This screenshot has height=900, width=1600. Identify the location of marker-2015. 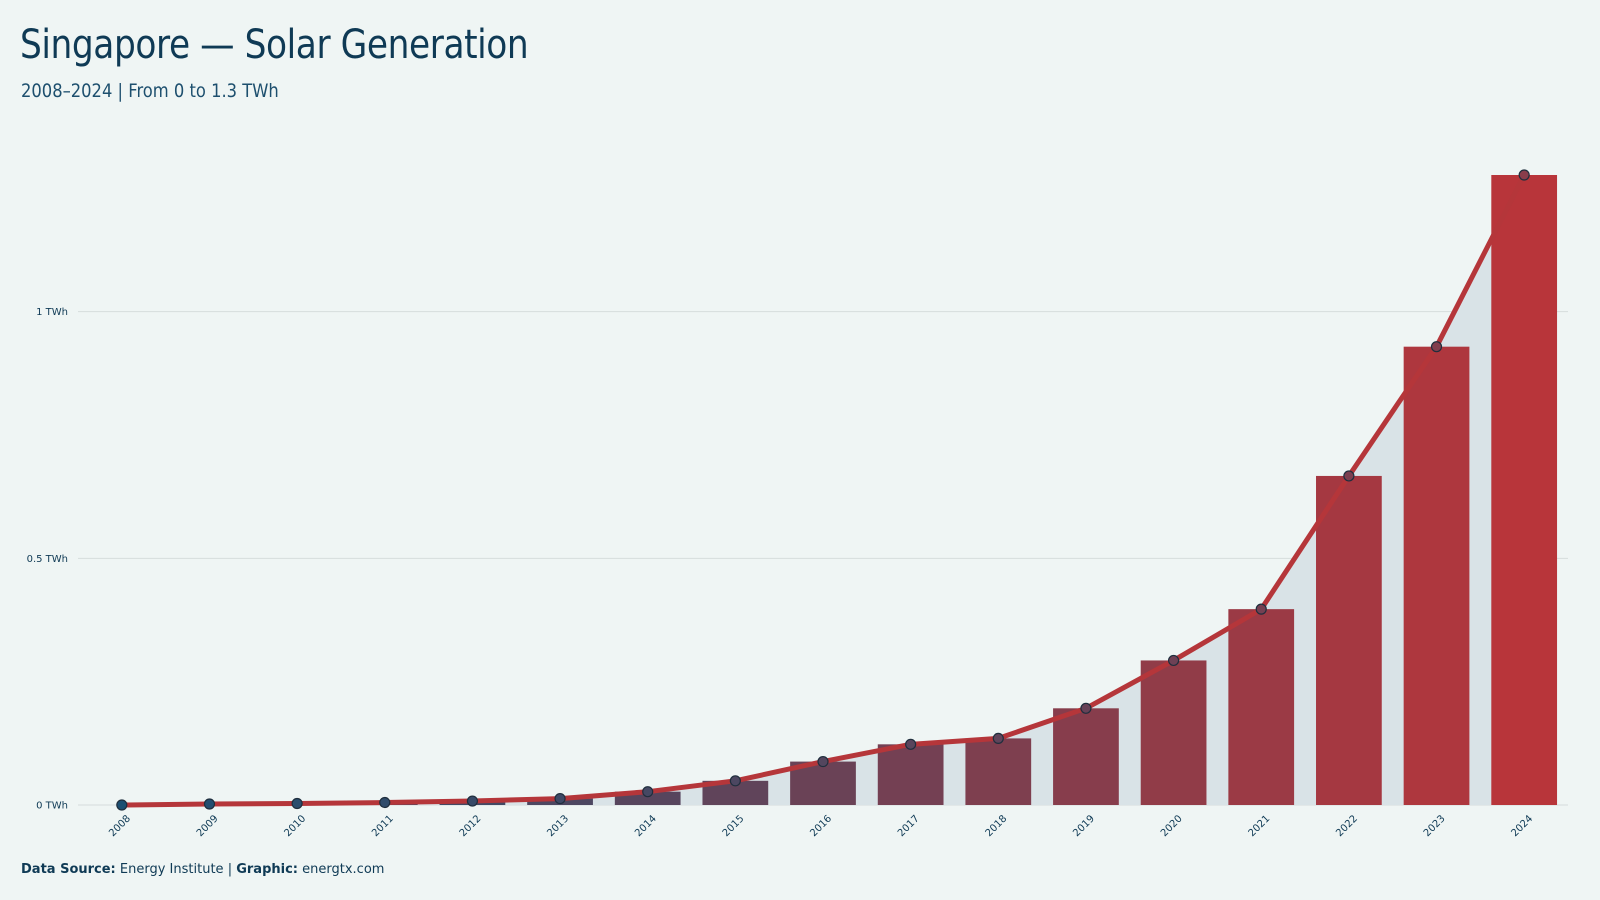
(735, 781).